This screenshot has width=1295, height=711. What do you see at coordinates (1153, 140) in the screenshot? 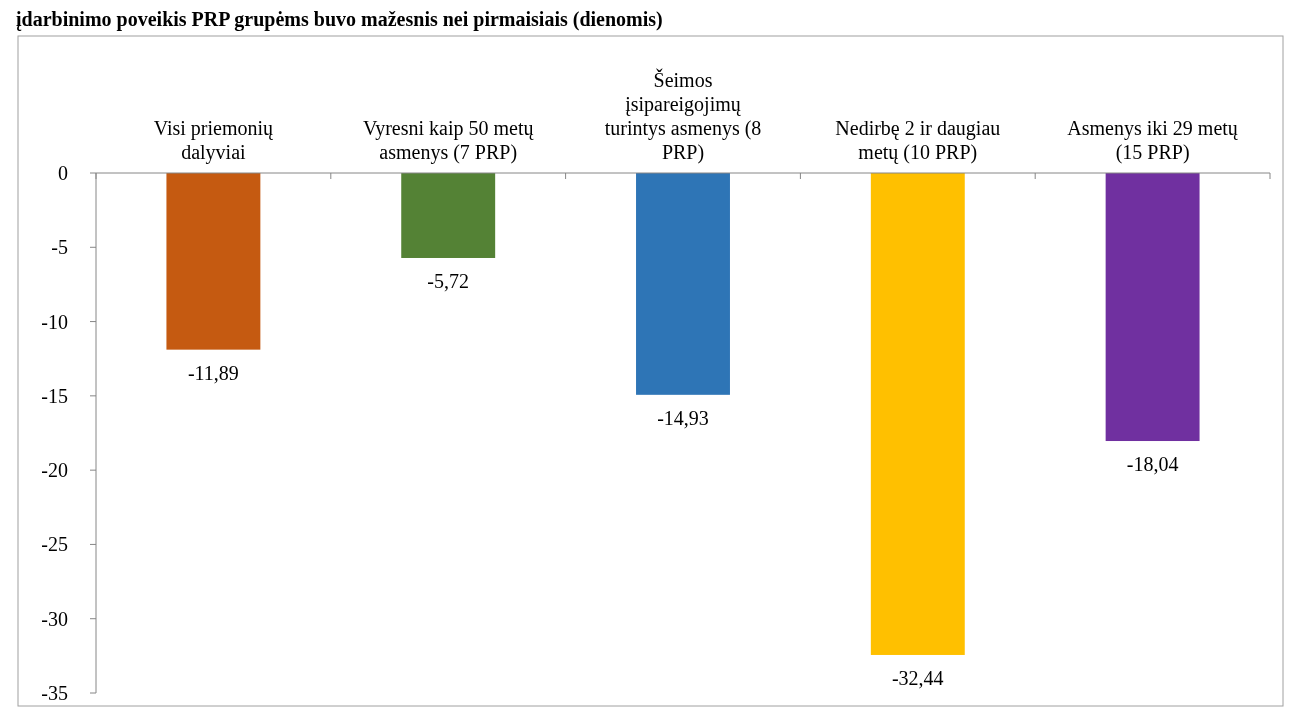
I see `x-tick-label: Asmenys iki 29 metų (15 PRP)` at bounding box center [1153, 140].